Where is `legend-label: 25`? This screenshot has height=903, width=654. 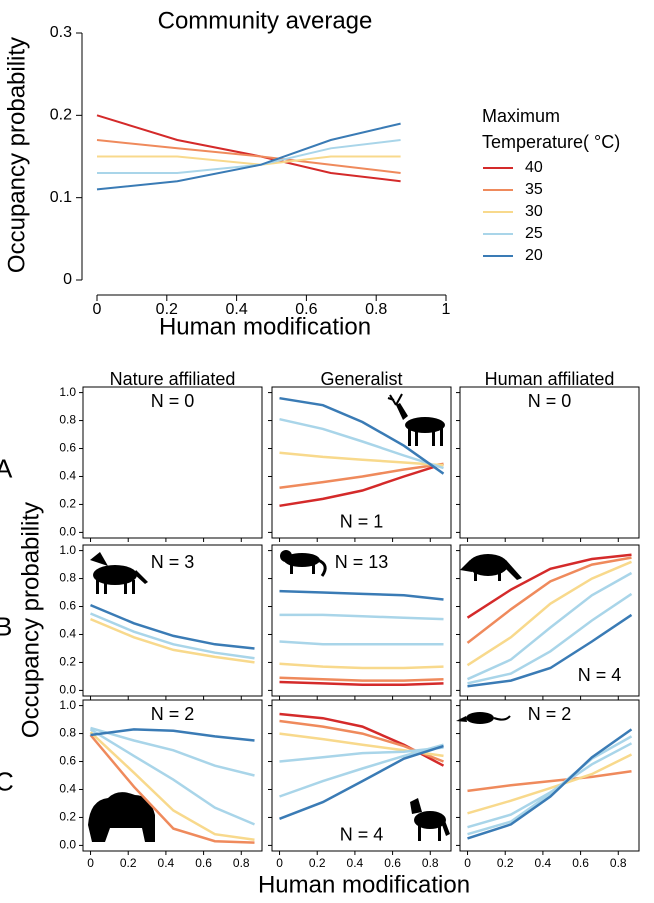
legend-label: 25 is located at coordinates (534, 233).